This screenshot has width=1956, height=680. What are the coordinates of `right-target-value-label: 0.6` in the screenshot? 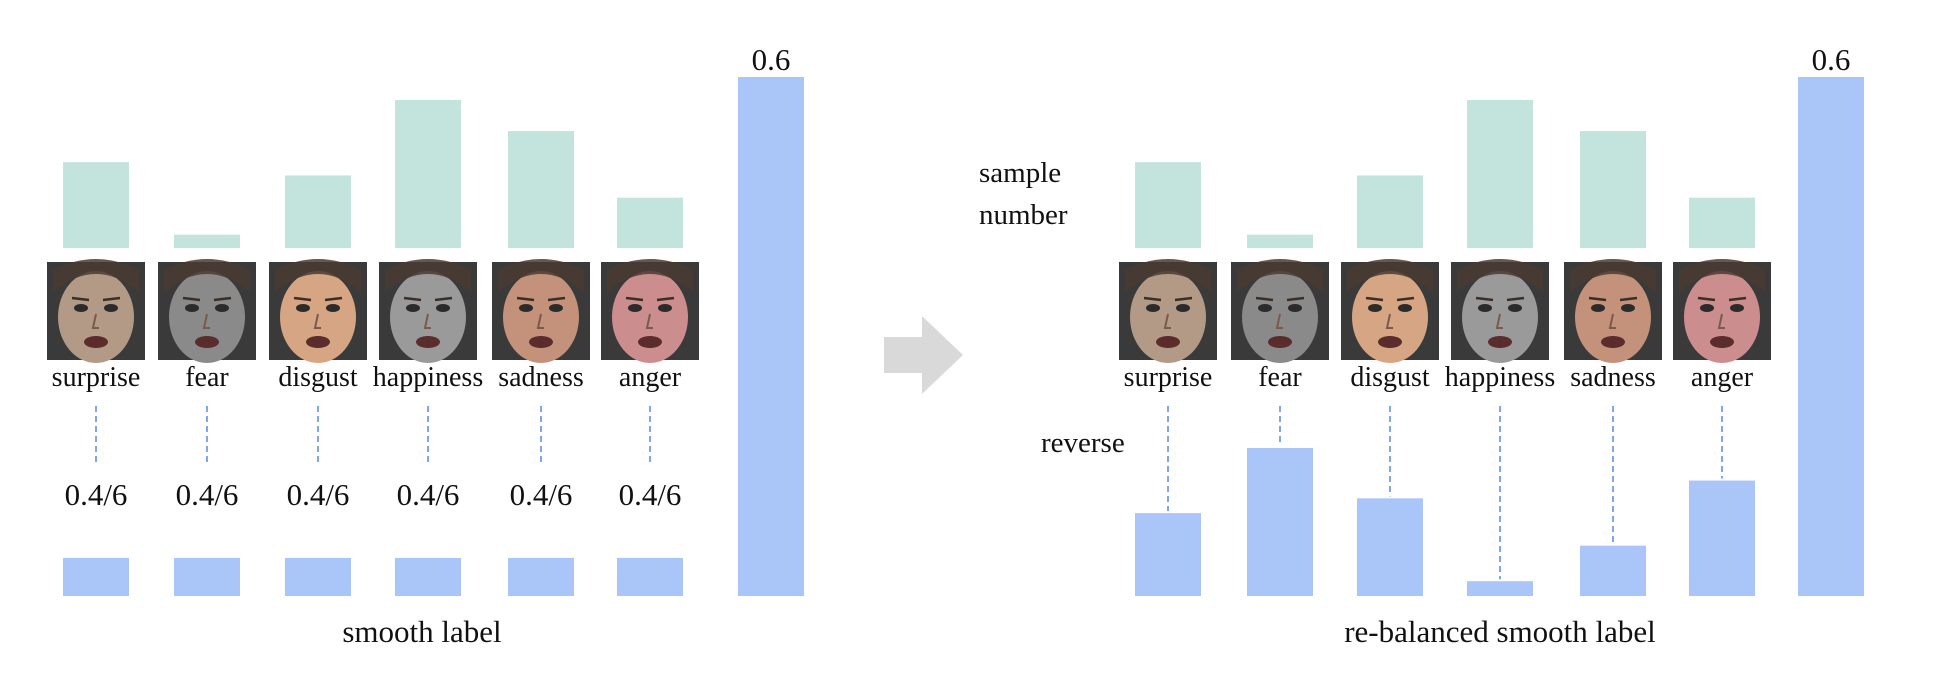 It's located at (1831, 59).